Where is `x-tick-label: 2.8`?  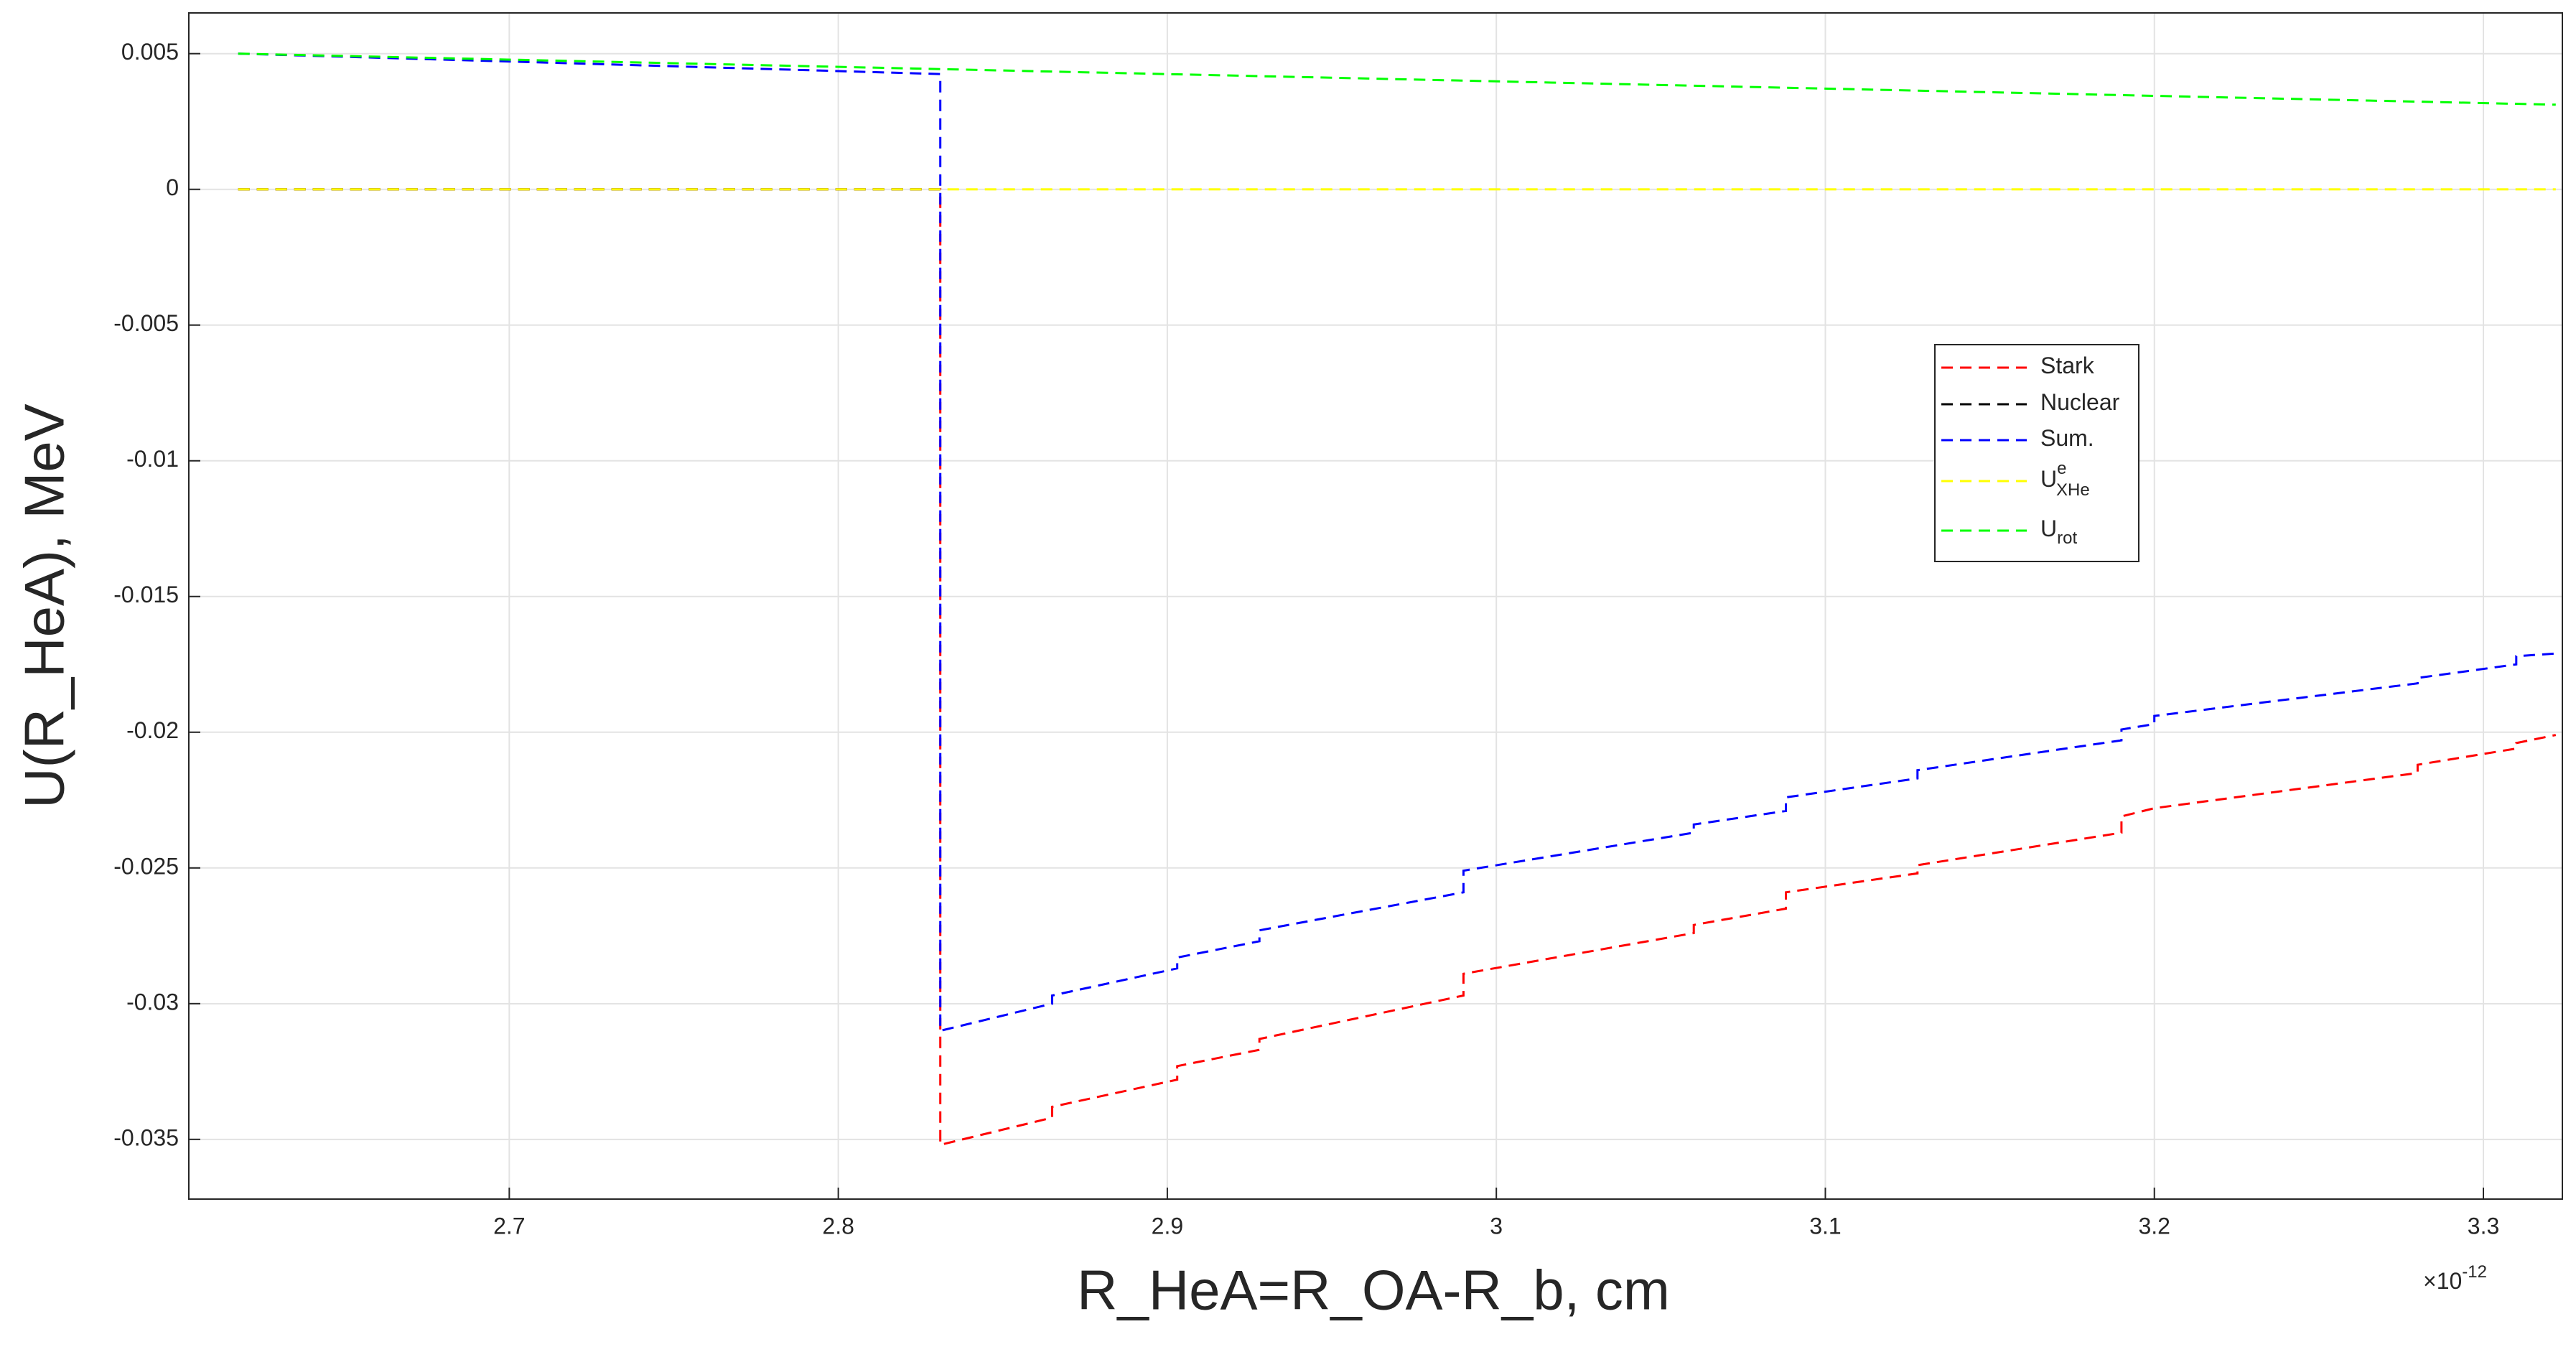
x-tick-label: 2.8 is located at coordinates (838, 1226).